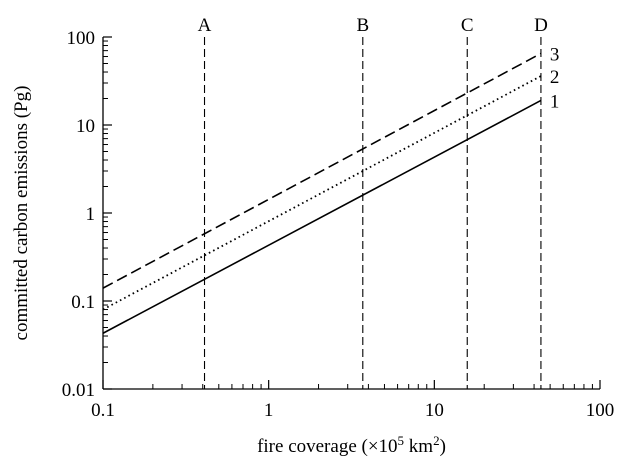 The width and height of the screenshot is (623, 461). What do you see at coordinates (83, 302) in the screenshot?
I see `y-tick-label: 0.1` at bounding box center [83, 302].